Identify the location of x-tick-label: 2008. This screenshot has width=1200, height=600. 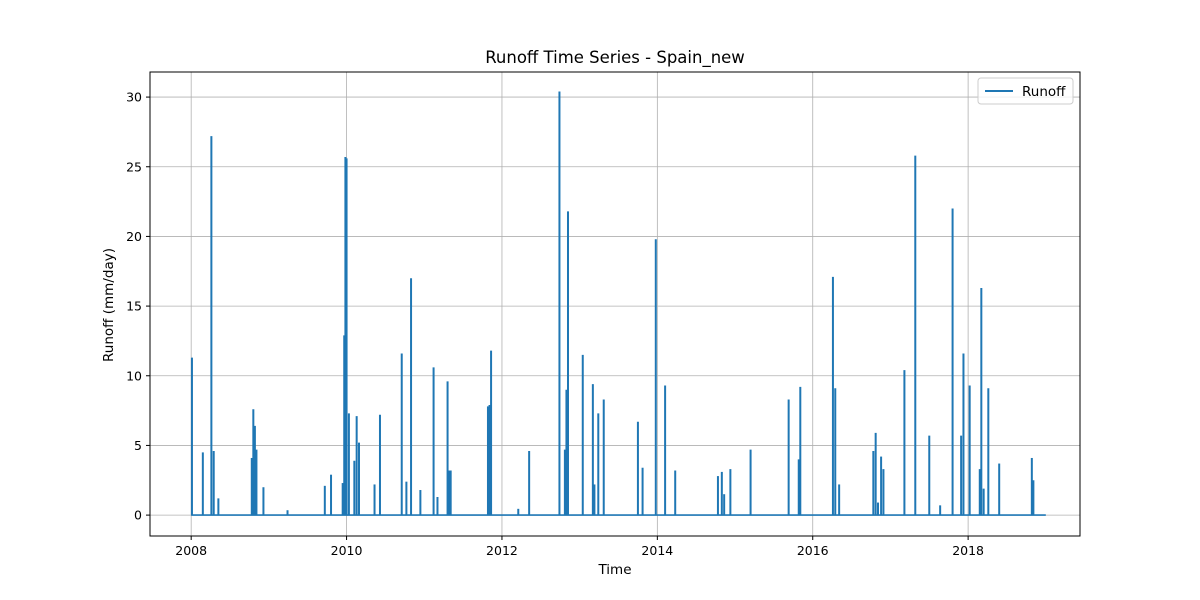
(191, 550).